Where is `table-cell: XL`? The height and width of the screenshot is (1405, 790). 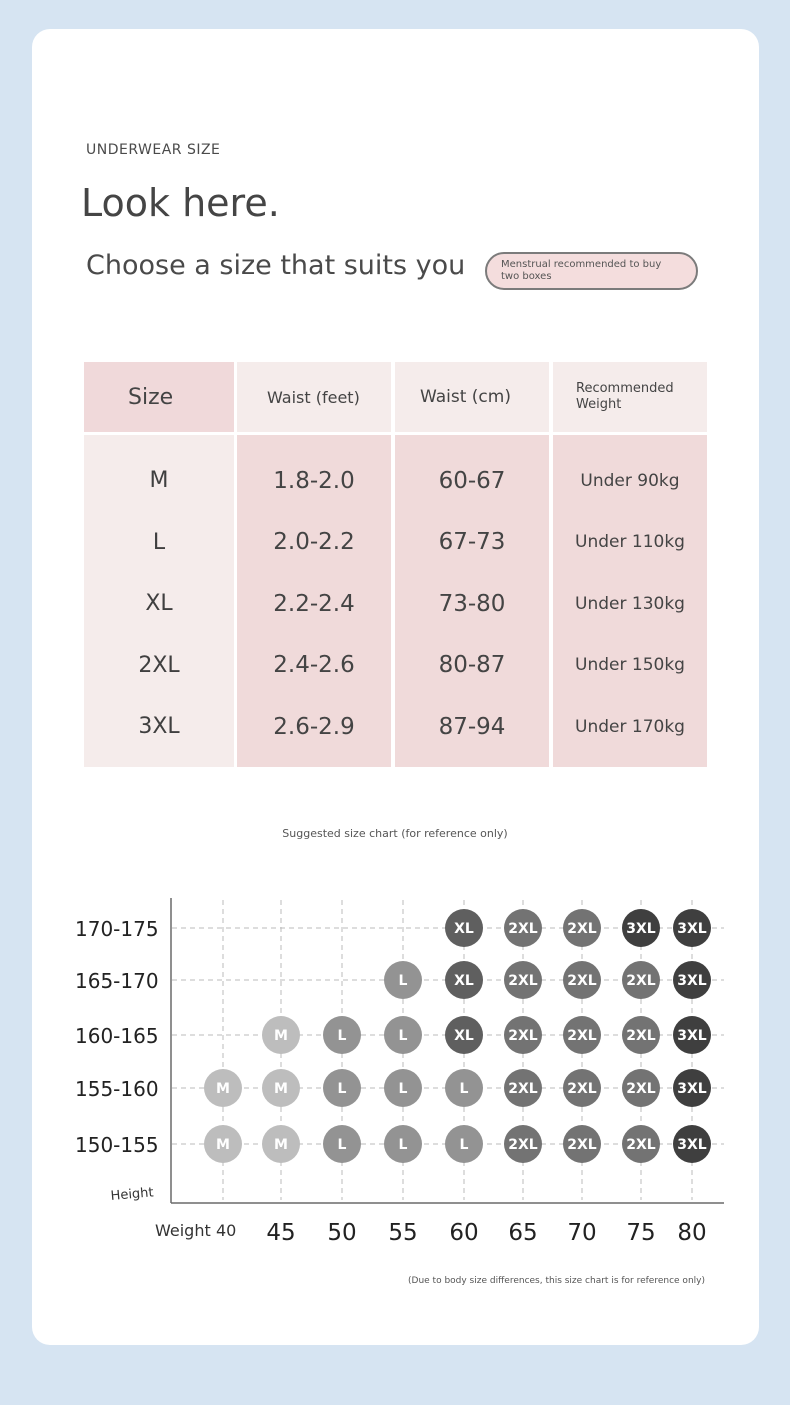 table-cell: XL is located at coordinates (159, 604).